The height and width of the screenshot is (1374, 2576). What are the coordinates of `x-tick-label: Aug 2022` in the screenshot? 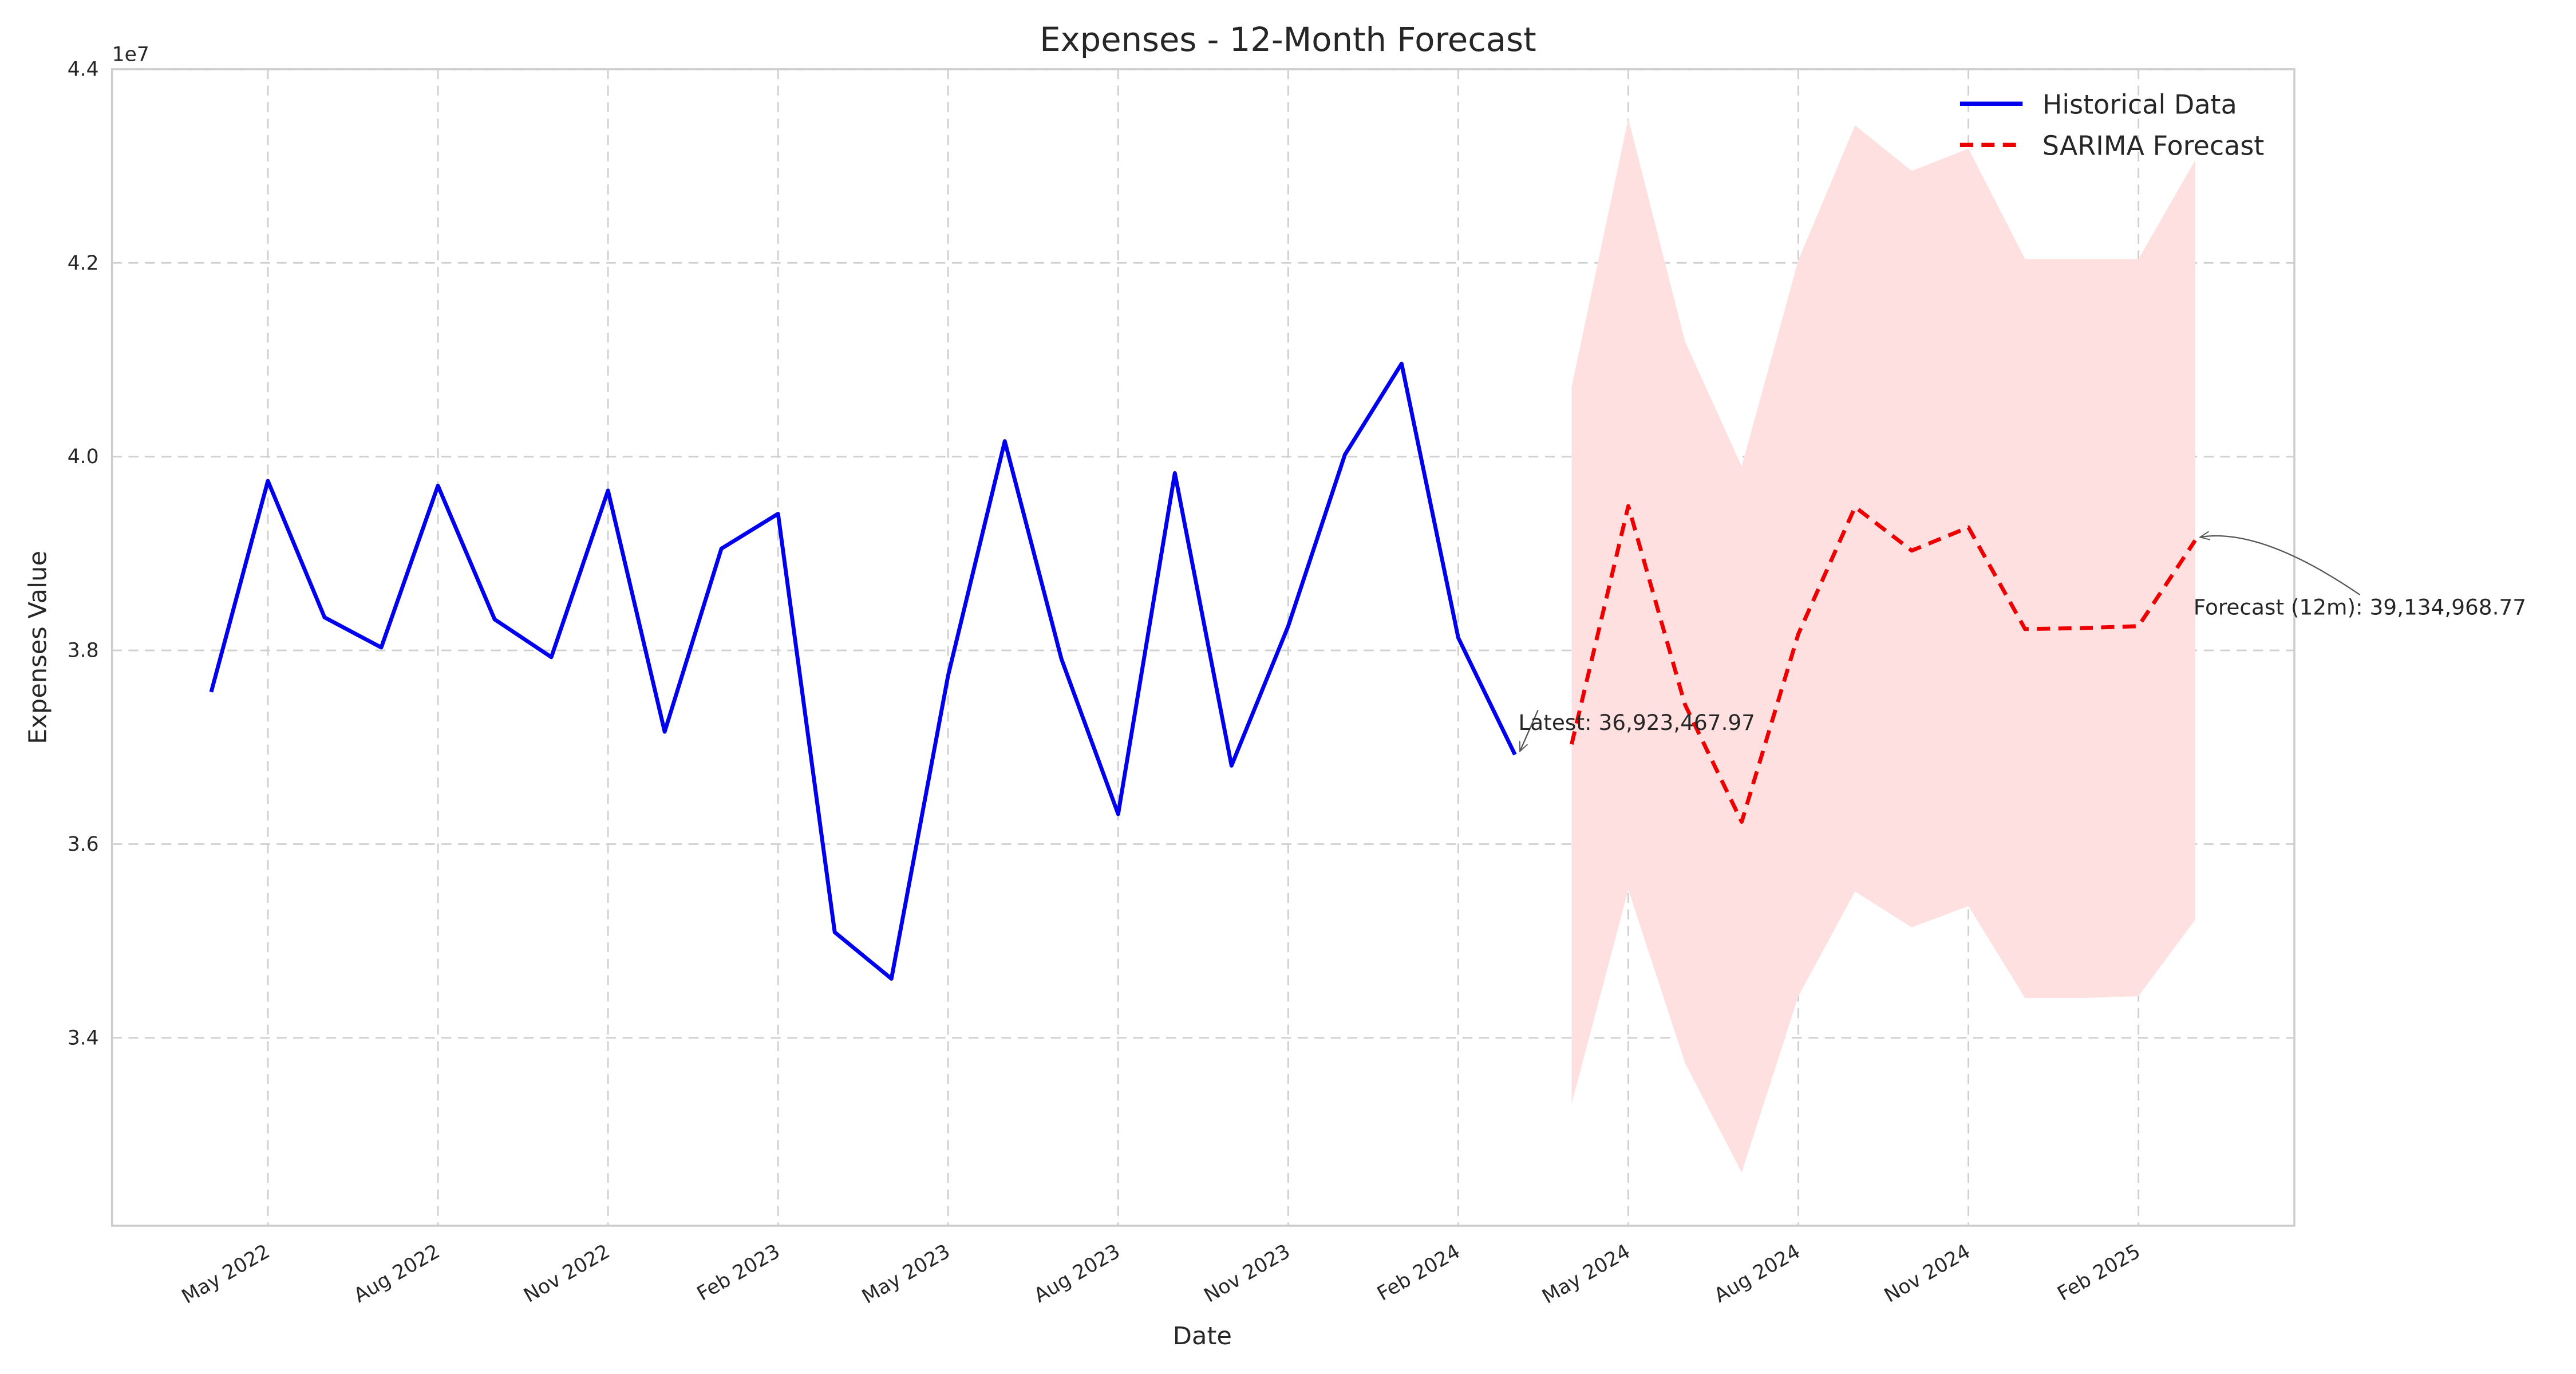 It's located at (397, 1274).